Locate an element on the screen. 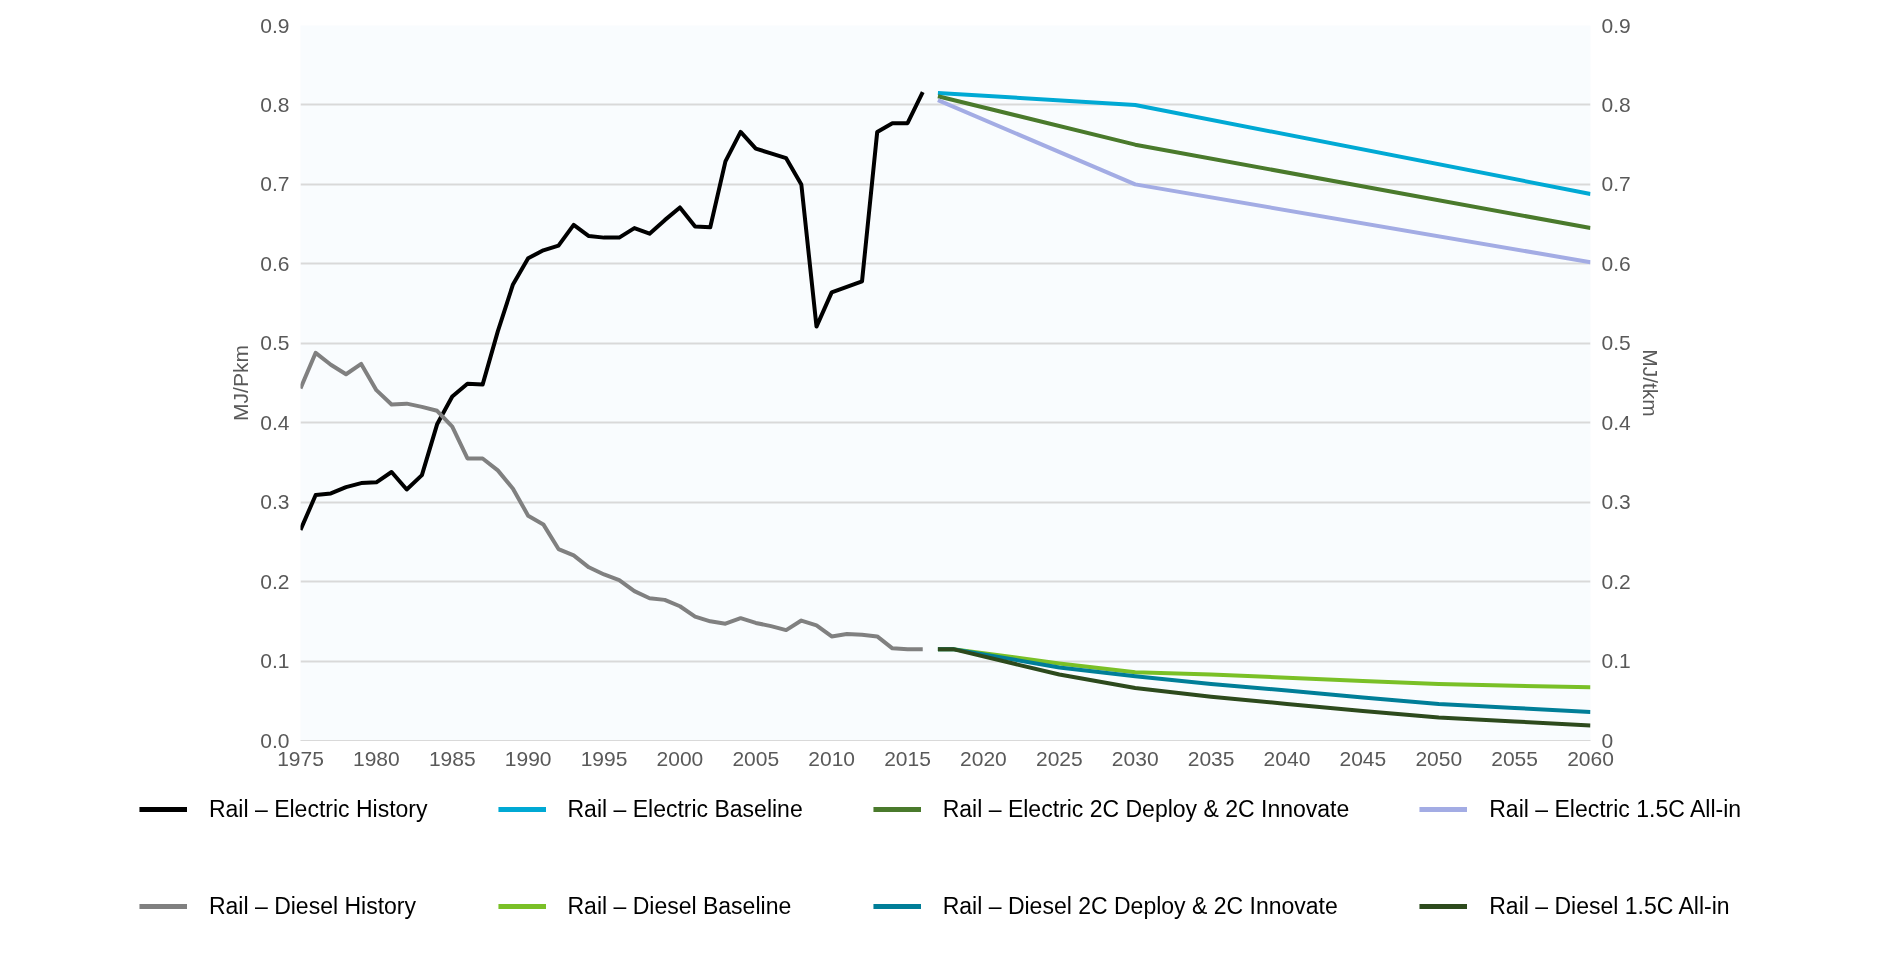 The height and width of the screenshot is (976, 1893). y2-tick-label: 0.6 is located at coordinates (1616, 263).